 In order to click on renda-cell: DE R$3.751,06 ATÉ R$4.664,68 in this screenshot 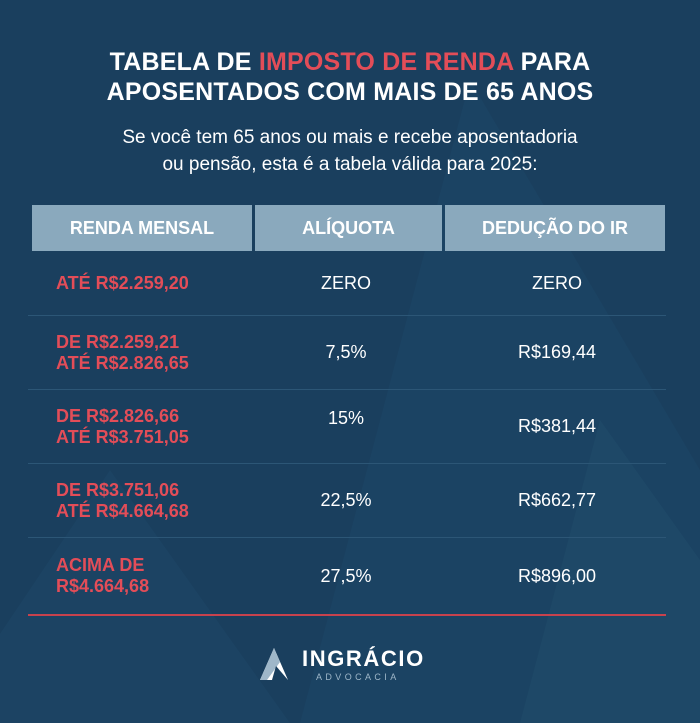, I will do `click(138, 501)`.